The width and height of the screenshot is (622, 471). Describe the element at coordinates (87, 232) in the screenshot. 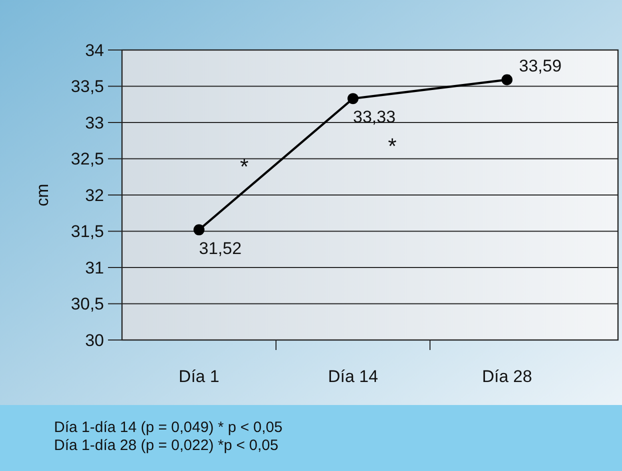

I see `y-tick-label: 31,5` at that location.